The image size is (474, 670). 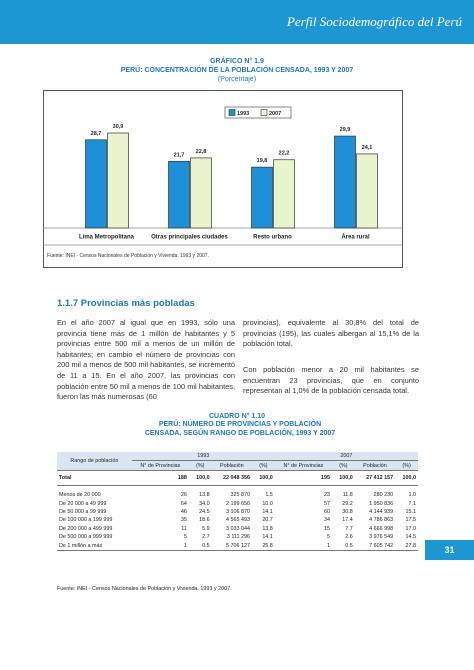 What do you see at coordinates (275, 114) in the screenshot?
I see `legend-label: 2007` at bounding box center [275, 114].